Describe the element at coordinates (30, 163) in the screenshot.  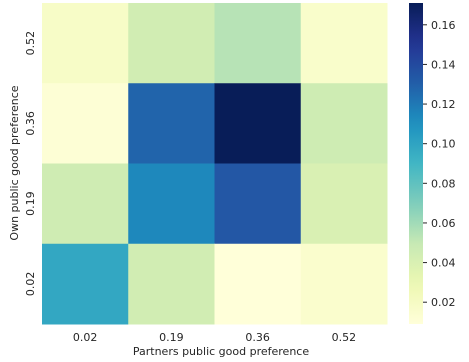
I see `y-tick-labels: 0.52 0.36 0.19 0.02` at that location.